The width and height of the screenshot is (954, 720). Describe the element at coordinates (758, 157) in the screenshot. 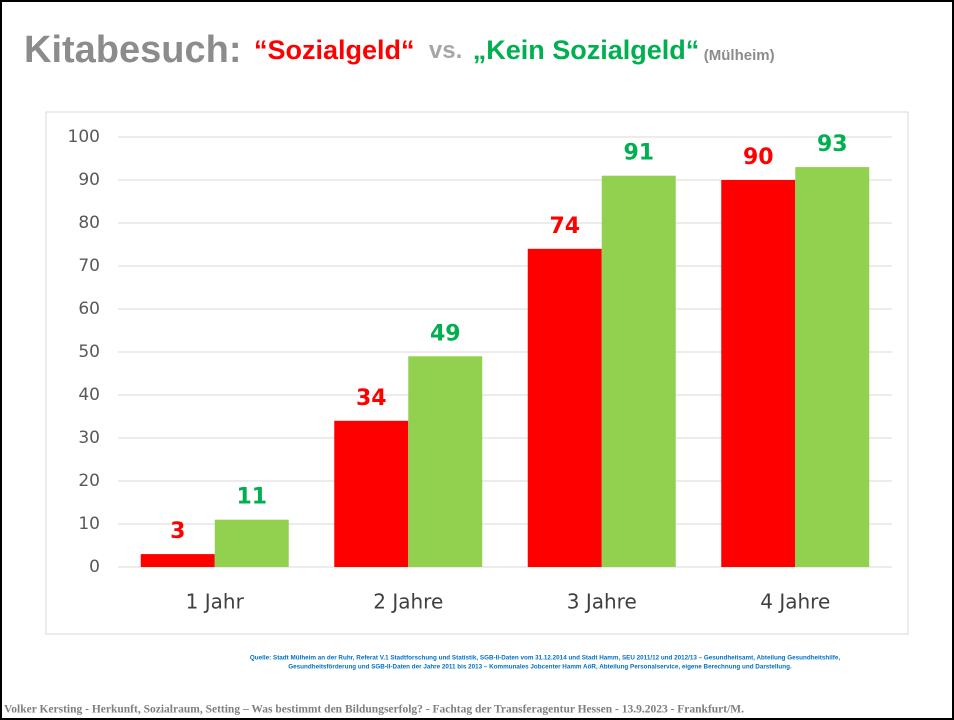

I see `value-label: 90` at that location.